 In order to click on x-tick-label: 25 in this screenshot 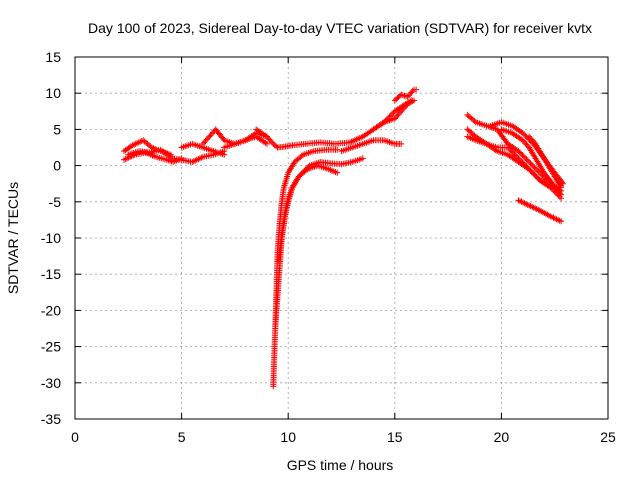, I will do `click(608, 437)`.